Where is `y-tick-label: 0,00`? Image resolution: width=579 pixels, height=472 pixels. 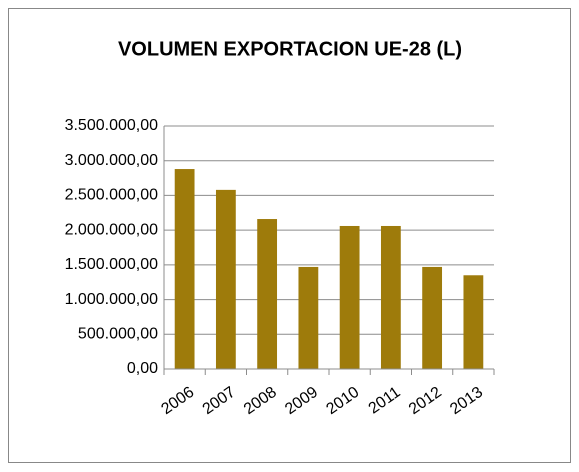 y-tick-label: 0,00 is located at coordinates (142, 368).